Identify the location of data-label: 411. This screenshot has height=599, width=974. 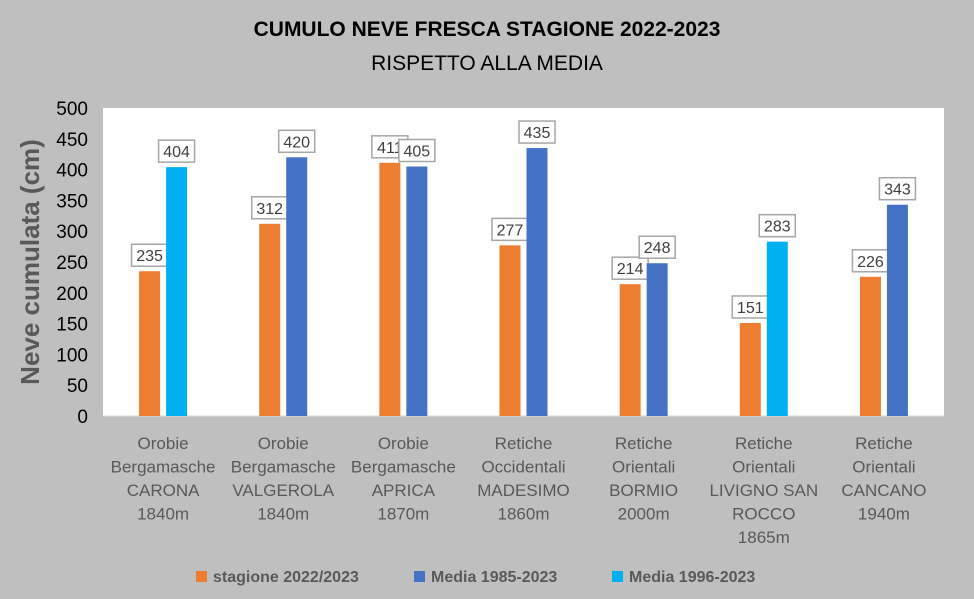
(390, 148).